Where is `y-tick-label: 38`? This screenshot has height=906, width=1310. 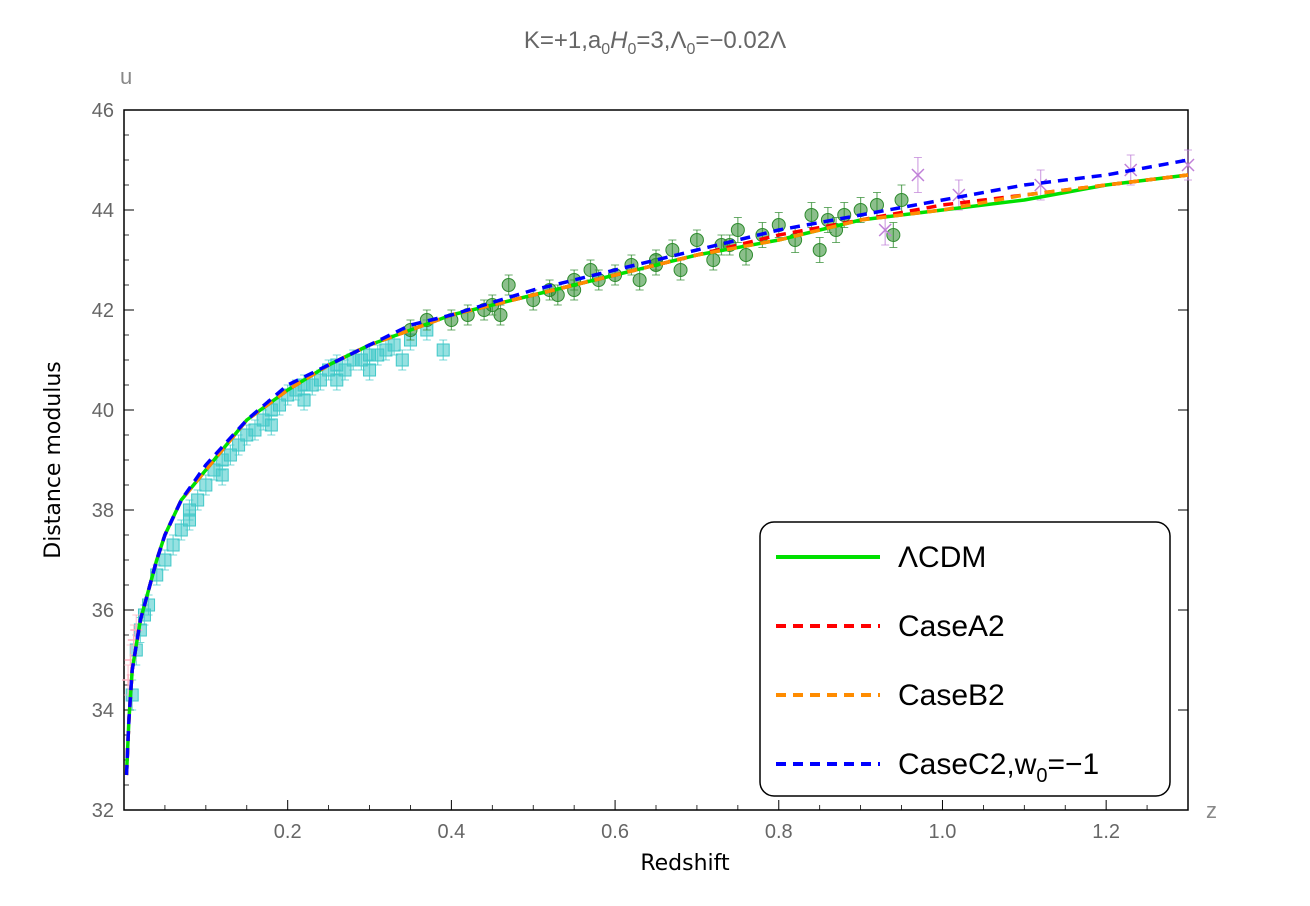 y-tick-label: 38 is located at coordinates (103, 511).